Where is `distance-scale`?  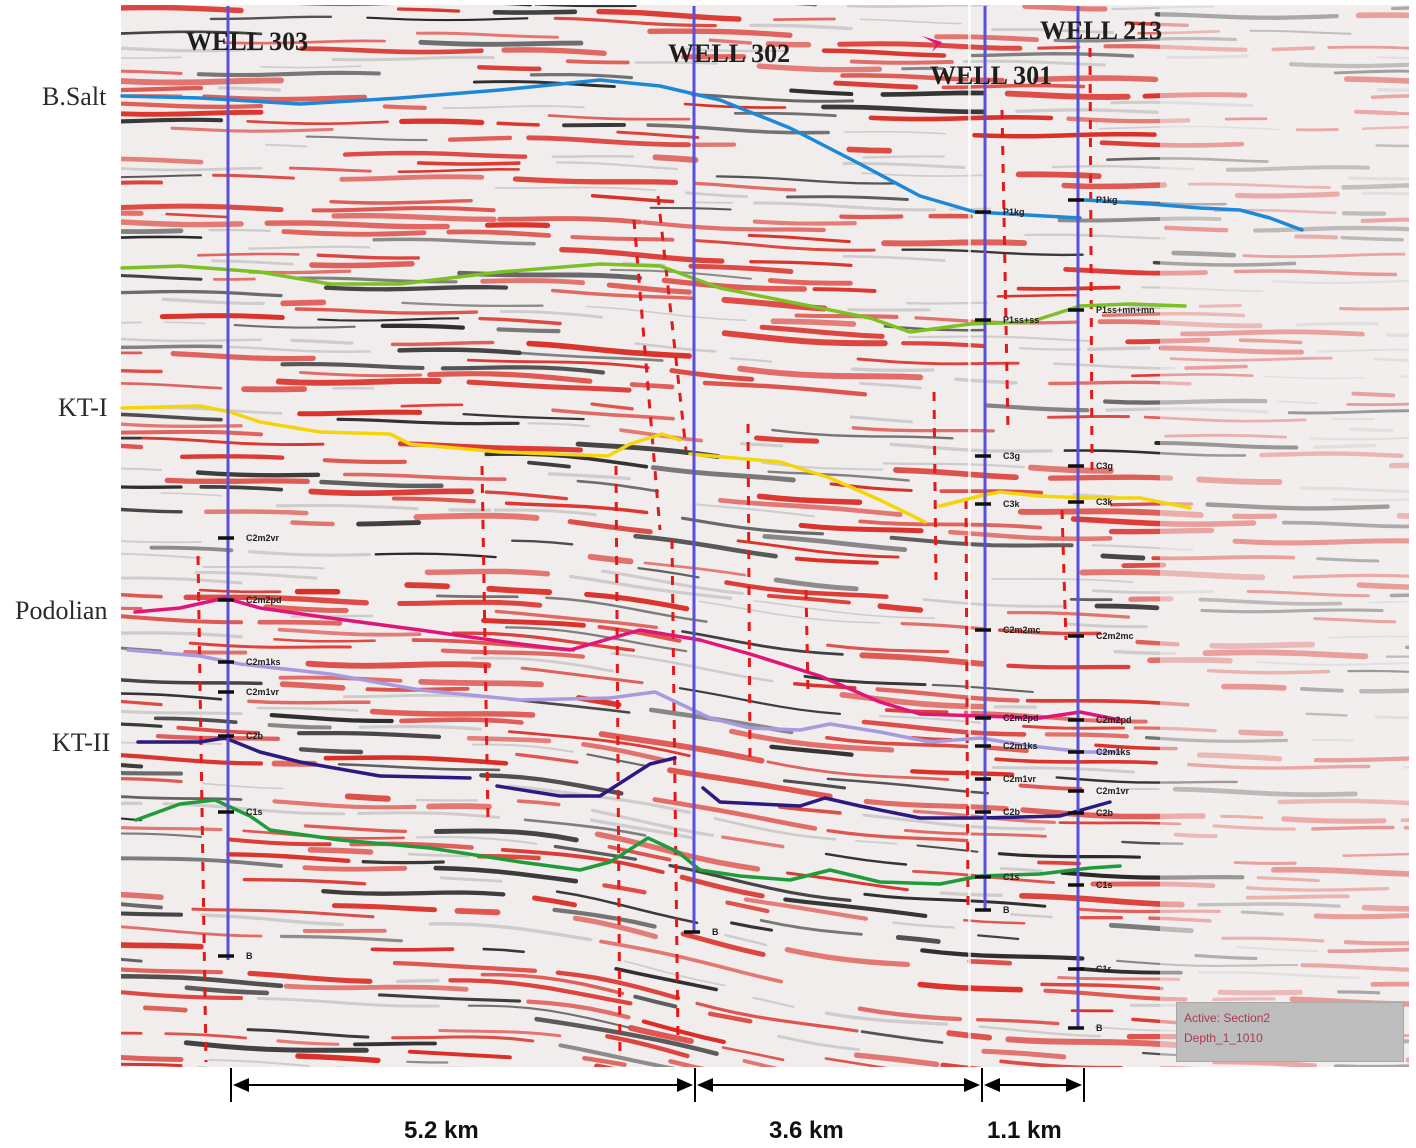
distance-scale is located at coordinates (657, 1085).